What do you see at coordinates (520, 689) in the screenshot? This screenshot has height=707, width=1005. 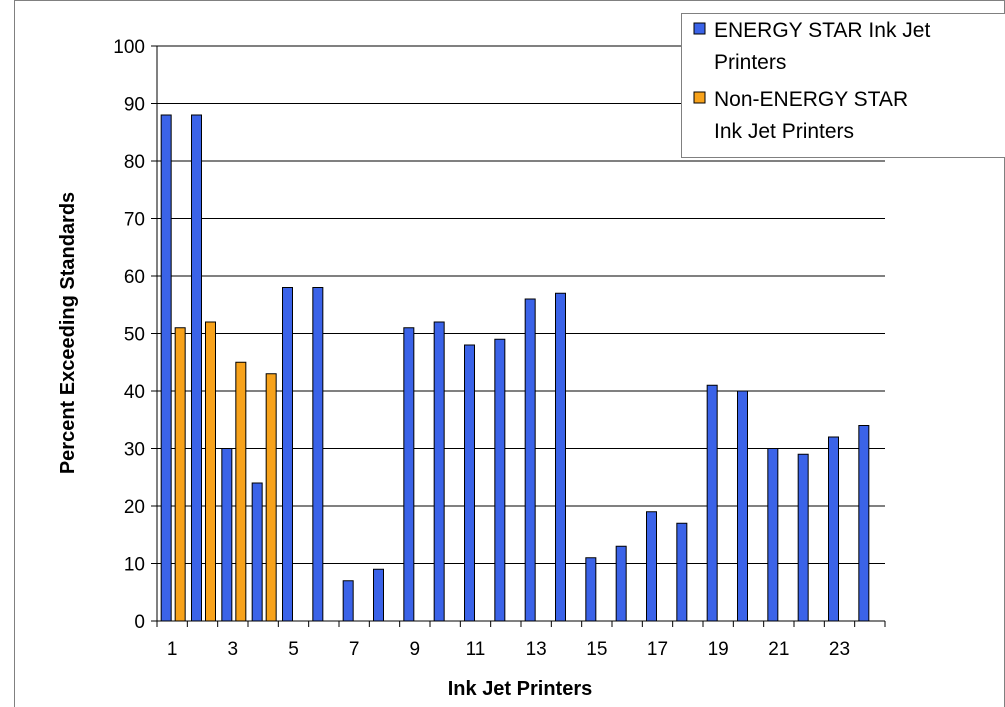 I see `x-axis-title: Ink Jet Printers` at bounding box center [520, 689].